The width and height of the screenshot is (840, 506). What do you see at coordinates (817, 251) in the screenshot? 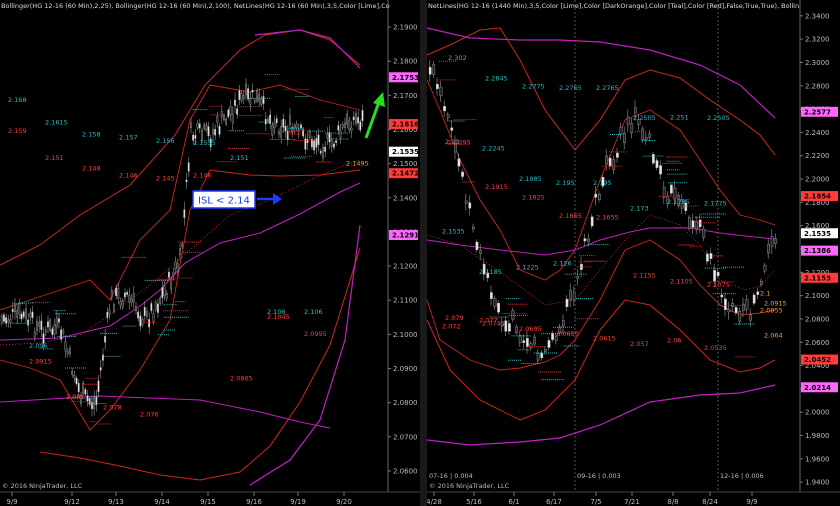
I see `price-marker-label: 2.1386` at bounding box center [817, 251].